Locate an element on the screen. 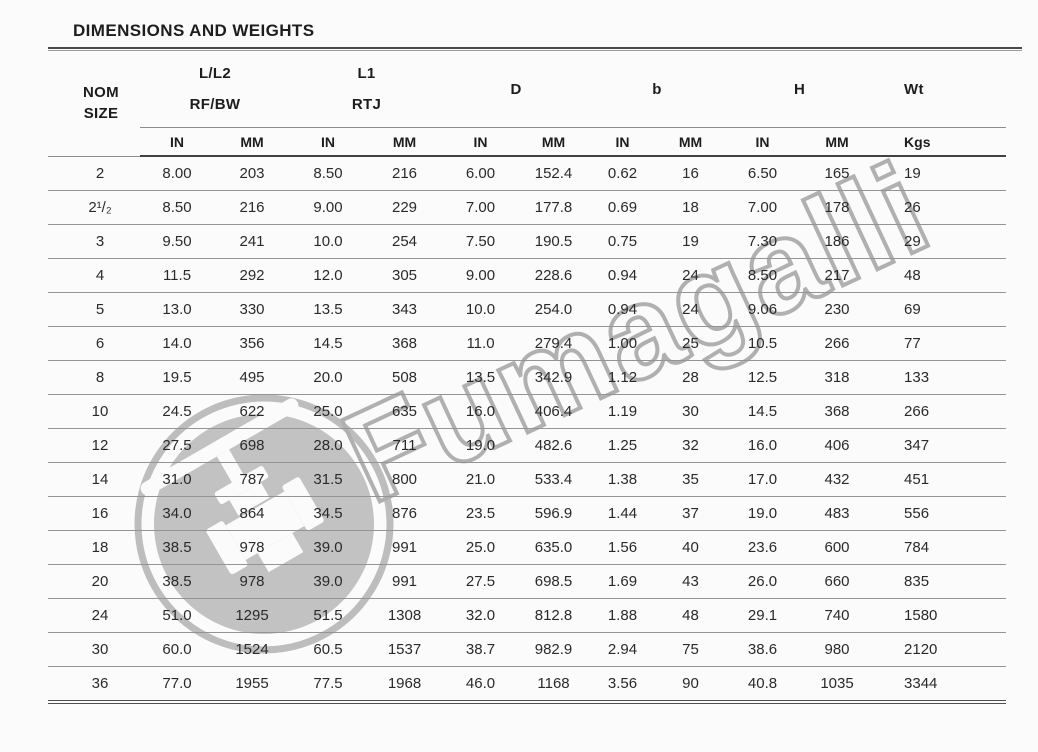 The height and width of the screenshot is (752, 1038). table-cell: 241 is located at coordinates (252, 241).